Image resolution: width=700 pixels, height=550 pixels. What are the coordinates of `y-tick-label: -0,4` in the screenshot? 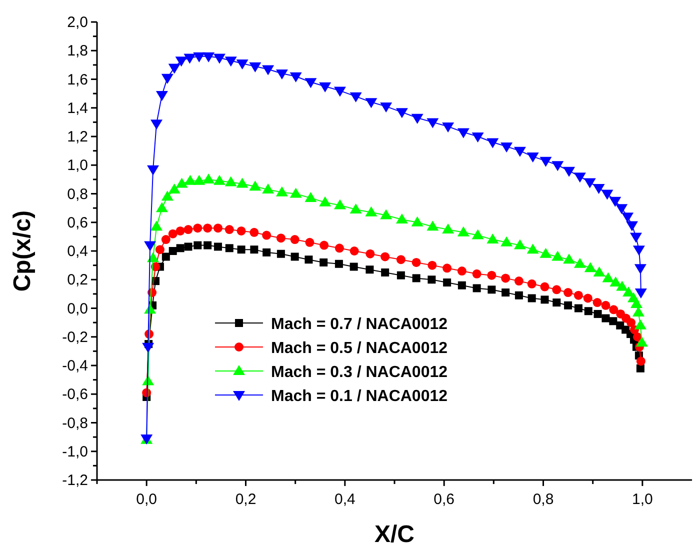 It's located at (75, 366).